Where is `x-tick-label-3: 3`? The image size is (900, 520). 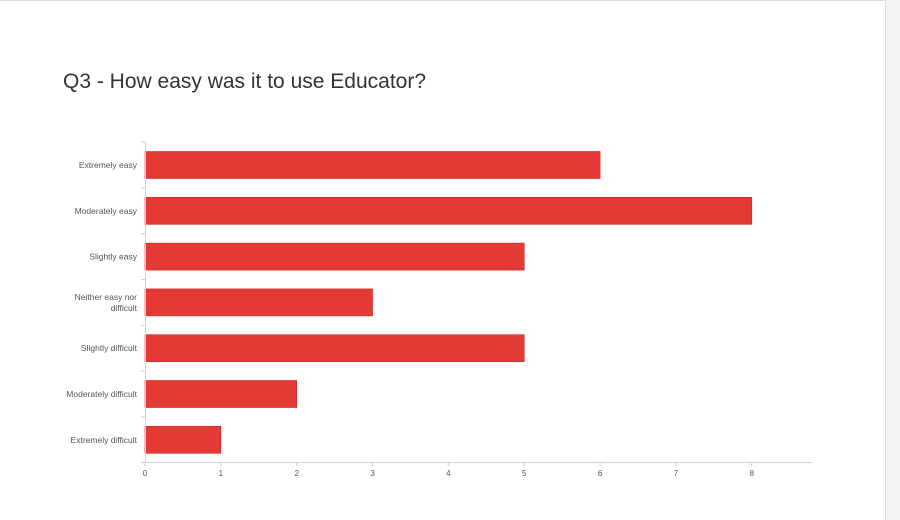 x-tick-label-3: 3 is located at coordinates (372, 473).